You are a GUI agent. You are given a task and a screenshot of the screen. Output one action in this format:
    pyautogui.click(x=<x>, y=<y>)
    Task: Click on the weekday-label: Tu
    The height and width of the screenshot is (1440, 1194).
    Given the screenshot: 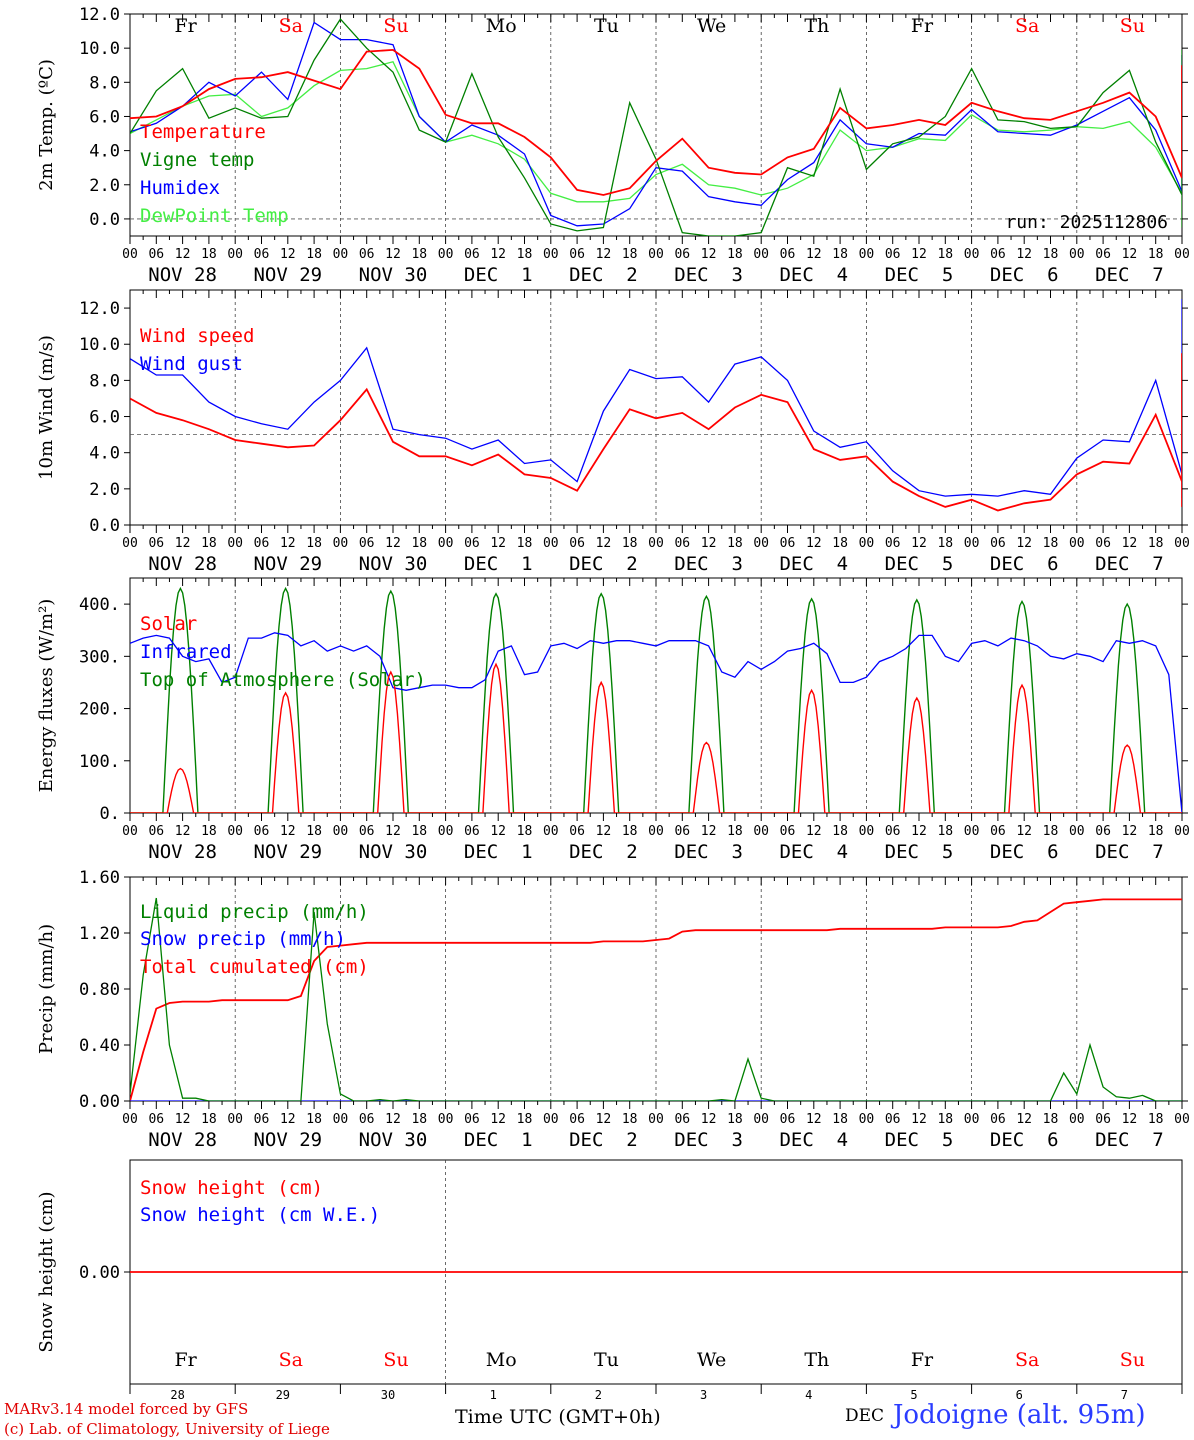 What is the action you would take?
    pyautogui.click(x=606, y=26)
    